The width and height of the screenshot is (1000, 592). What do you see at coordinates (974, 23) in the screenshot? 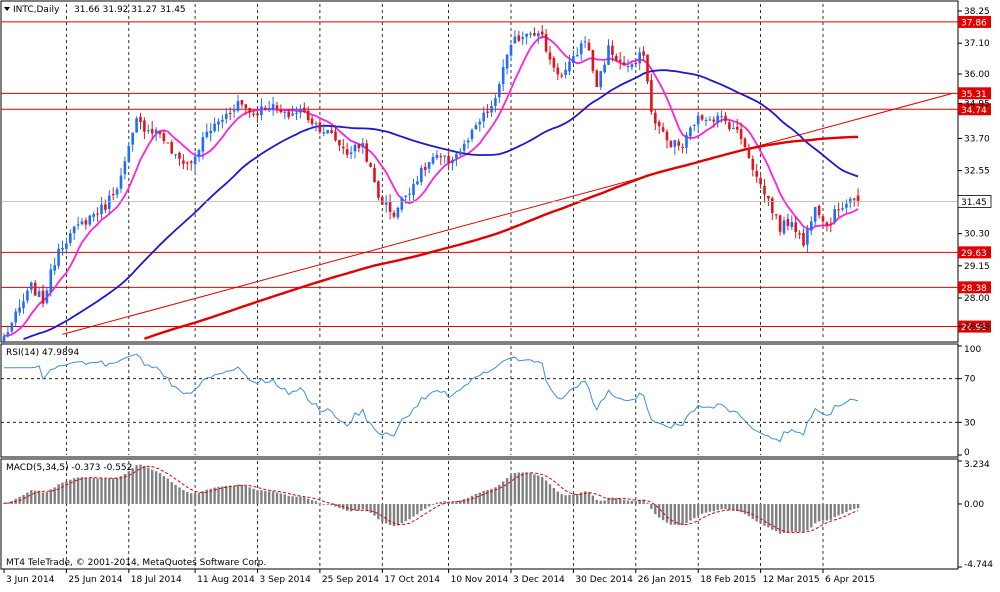
I see `level-label: 37.86` at bounding box center [974, 23].